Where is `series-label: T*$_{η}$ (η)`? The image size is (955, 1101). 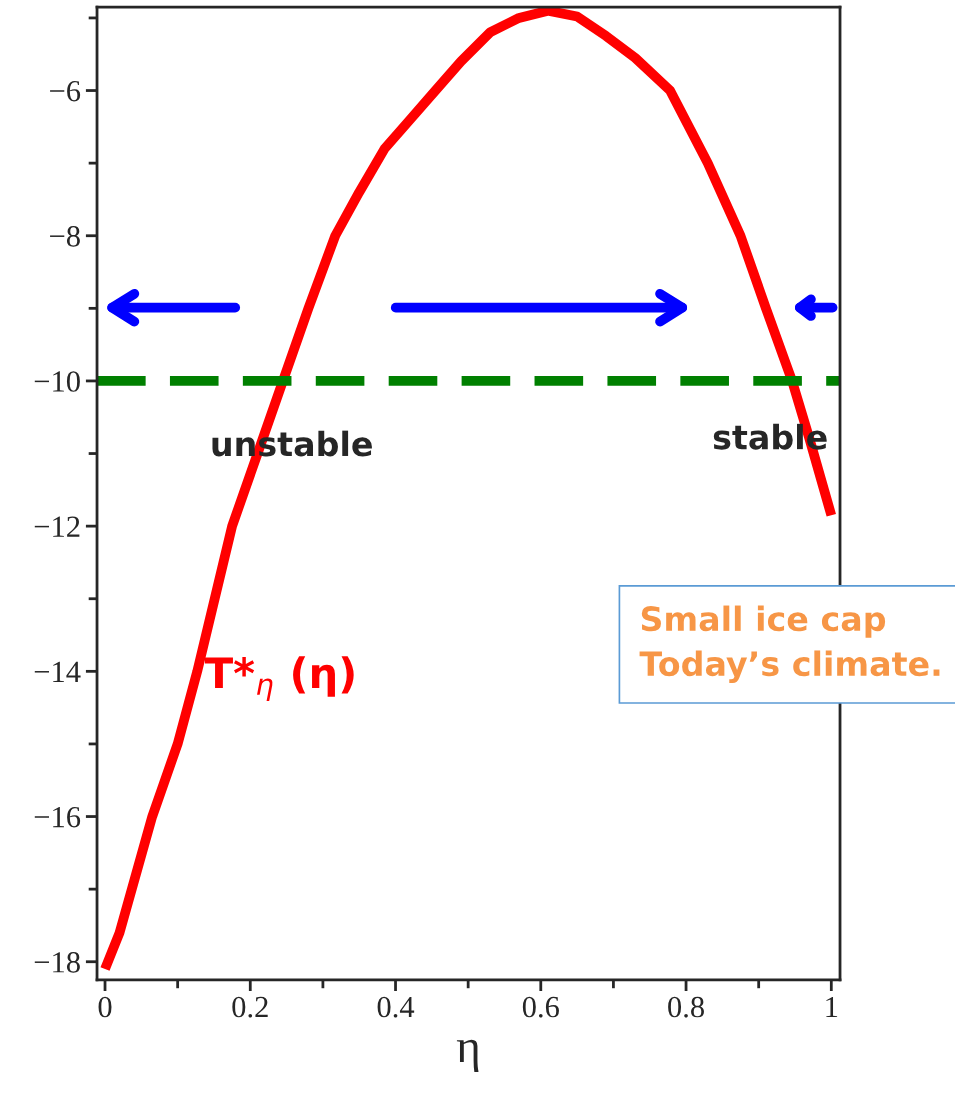 series-label: T*$_{η}$ (η) is located at coordinates (279, 678).